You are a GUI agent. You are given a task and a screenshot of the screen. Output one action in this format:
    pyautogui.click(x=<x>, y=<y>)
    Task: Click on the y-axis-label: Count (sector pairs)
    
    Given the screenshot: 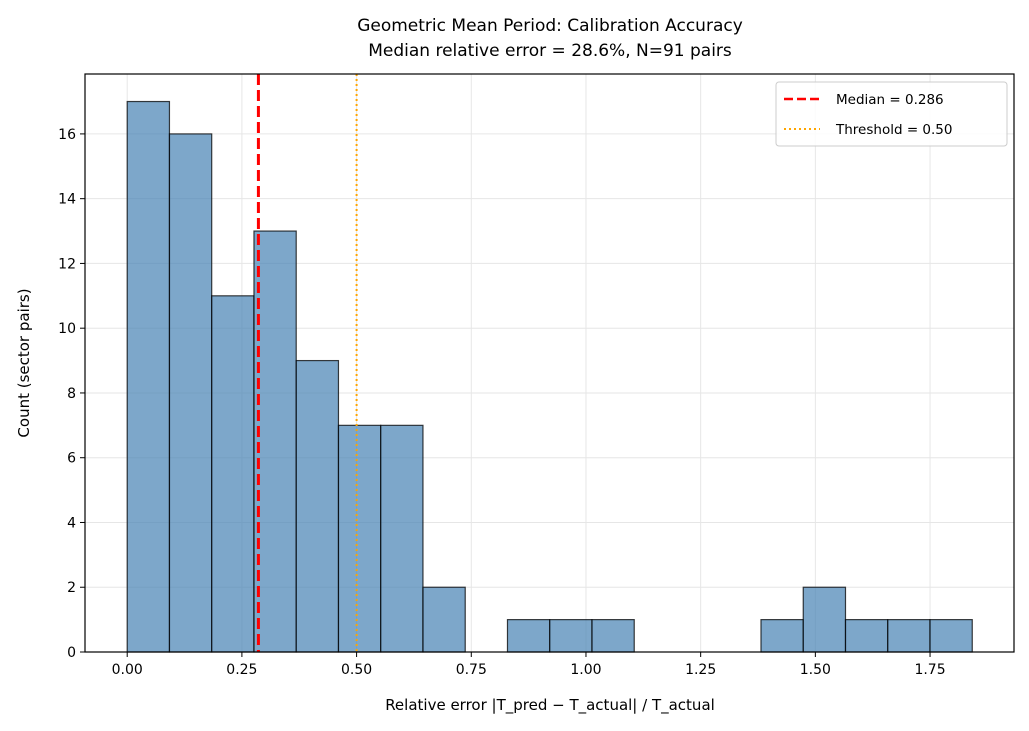 What is the action you would take?
    pyautogui.click(x=24, y=362)
    